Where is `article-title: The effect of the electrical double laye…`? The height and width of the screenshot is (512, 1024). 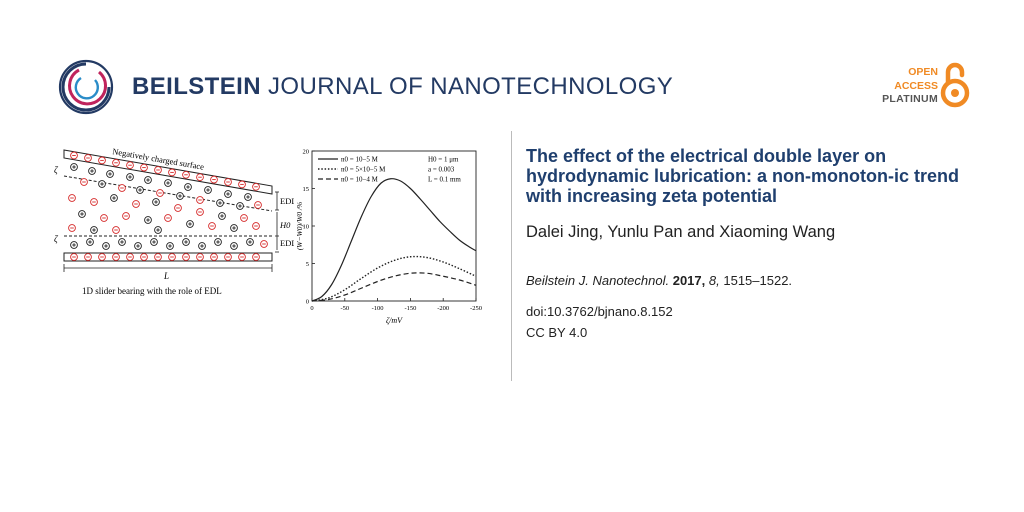
article-title: The effect of the electrical double laye… is located at coordinates (743, 176).